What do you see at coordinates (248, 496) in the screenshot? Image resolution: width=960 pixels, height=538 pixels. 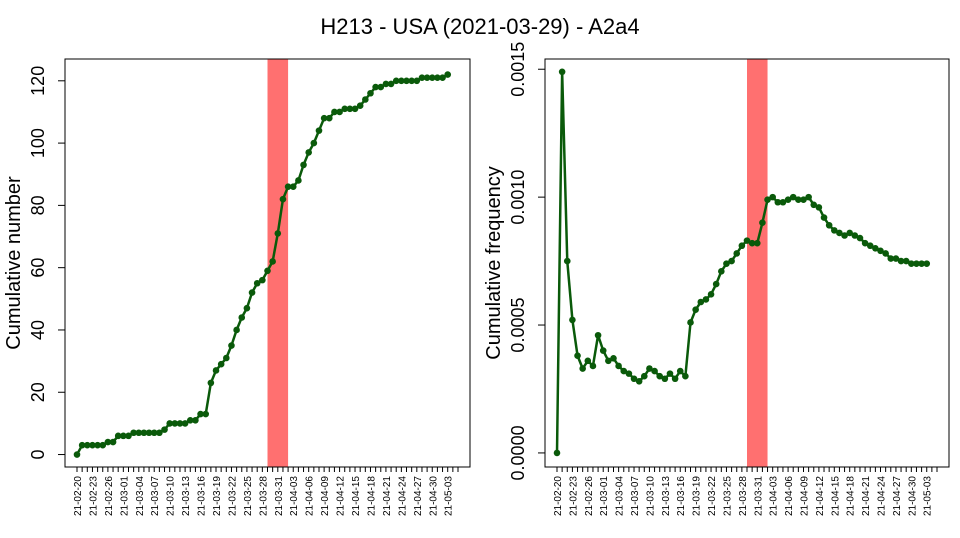 I see `x-tick-label: 21-03-25` at bounding box center [248, 496].